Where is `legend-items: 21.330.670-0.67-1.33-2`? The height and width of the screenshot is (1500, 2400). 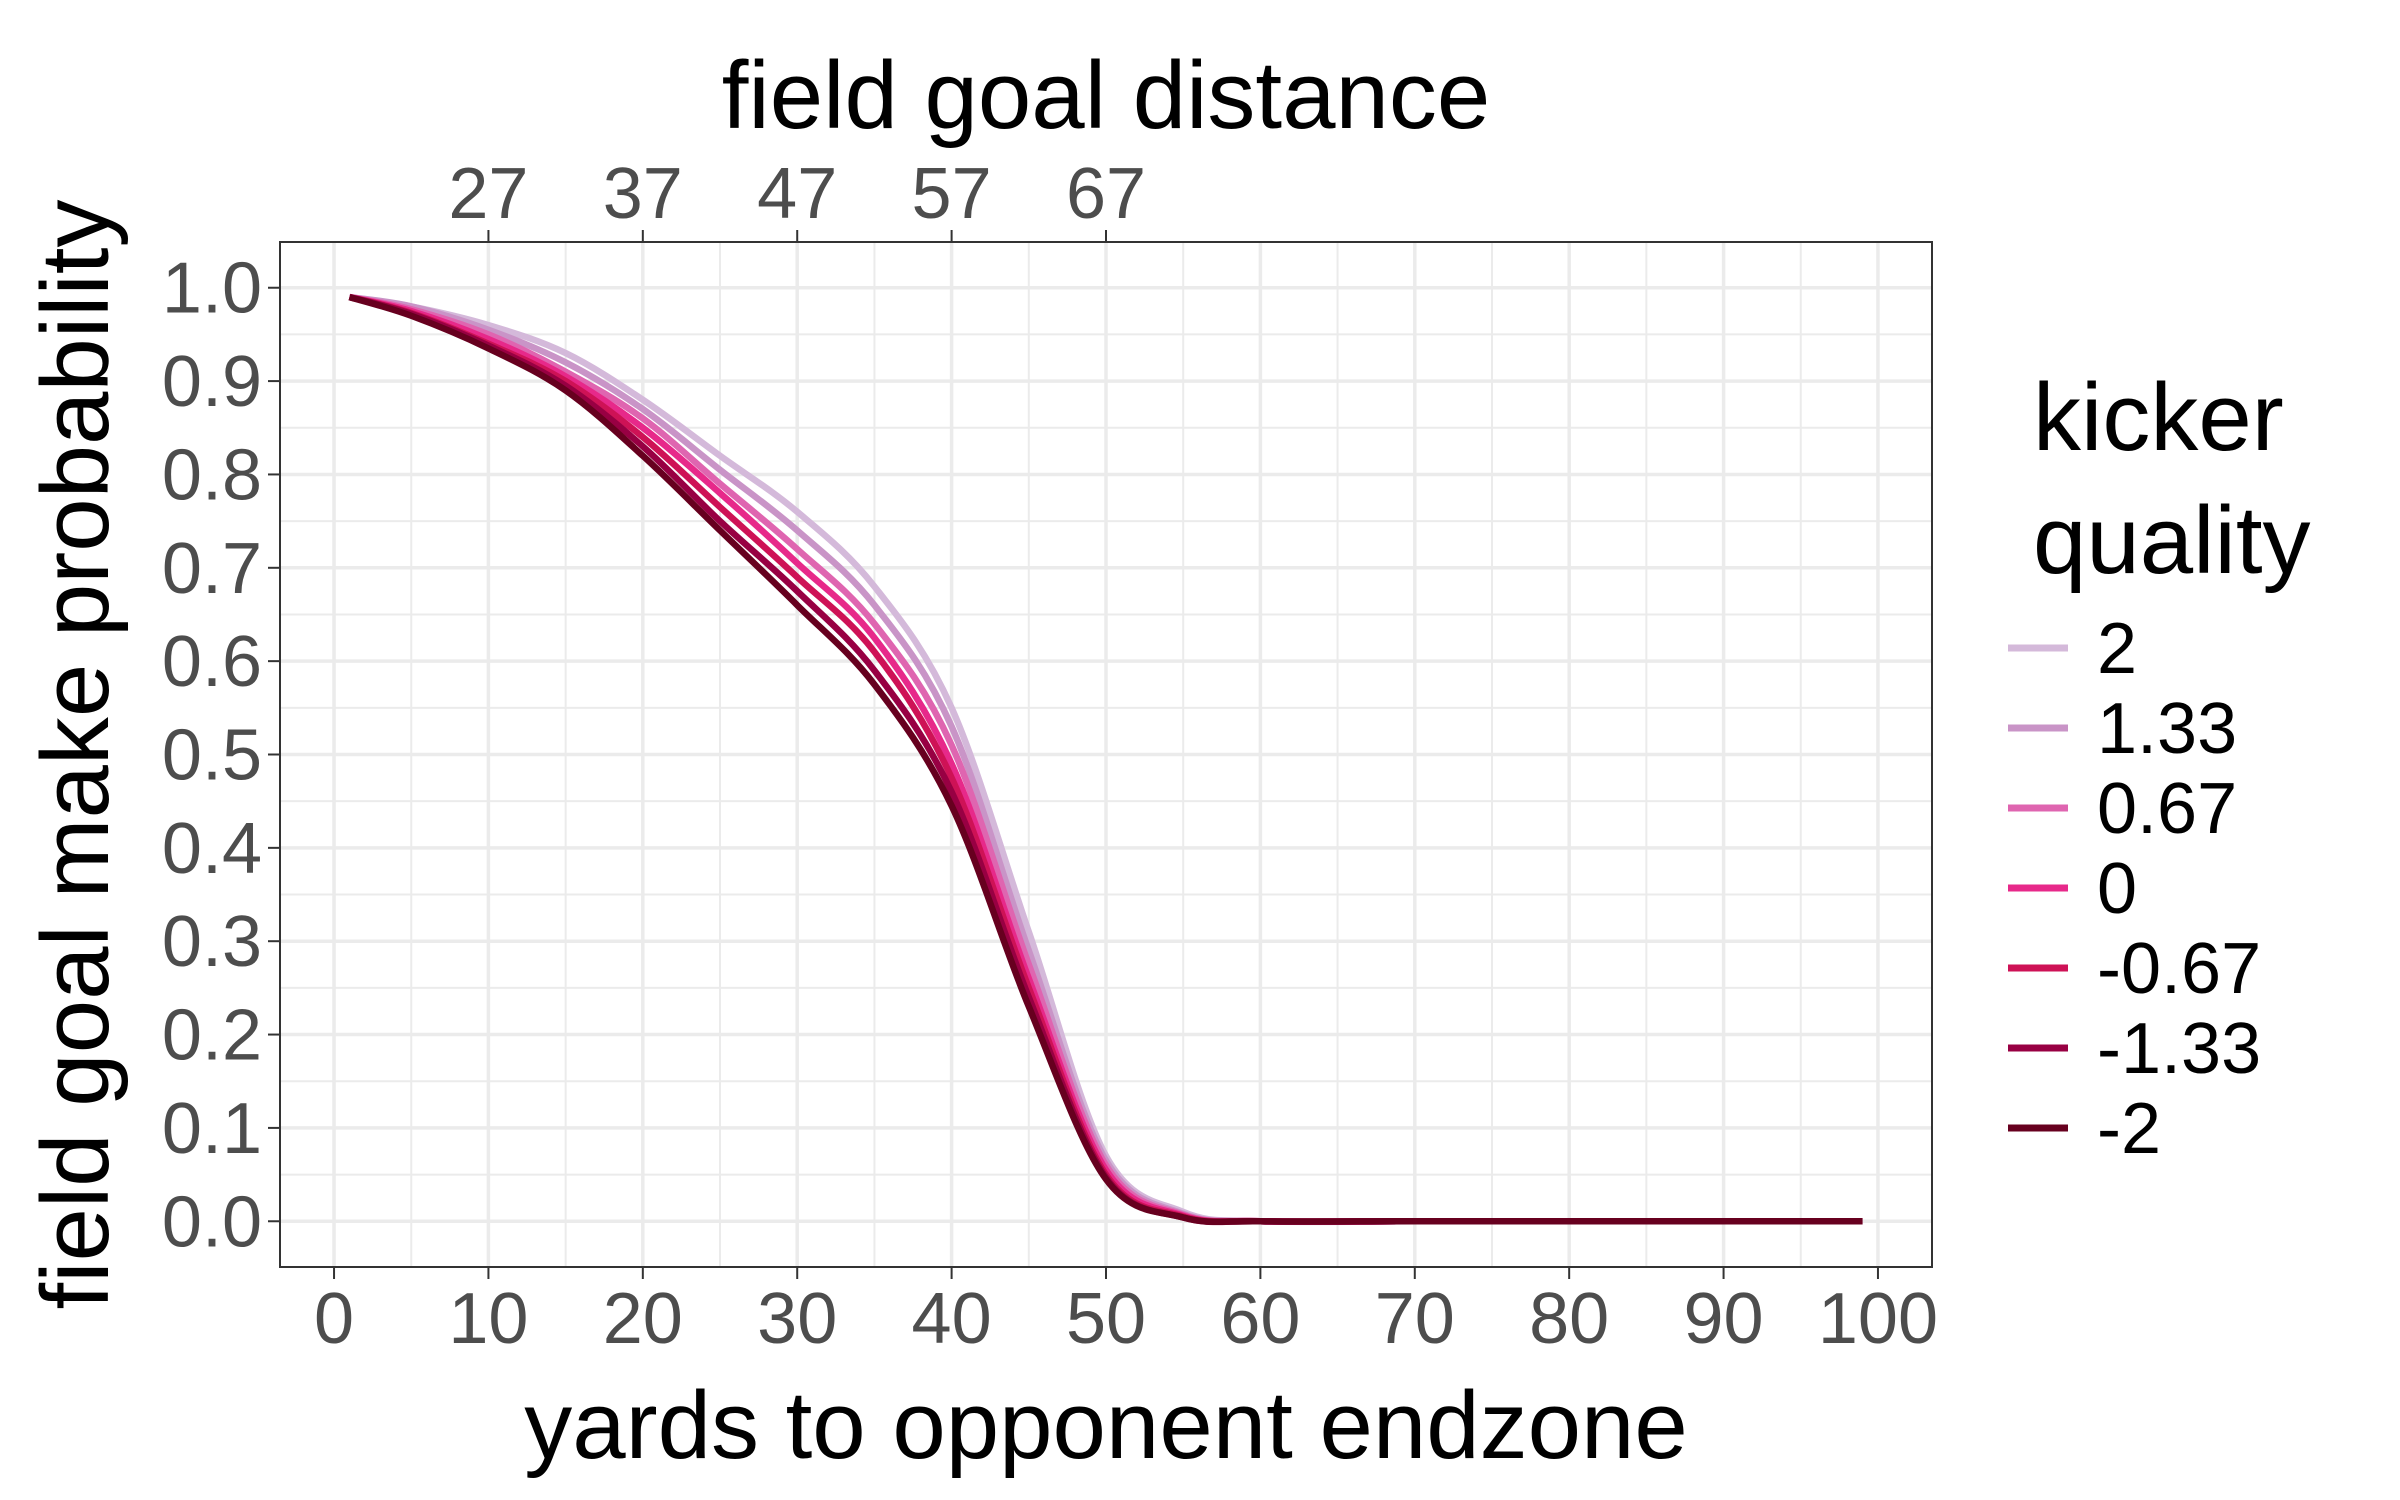 legend-items: 21.330.670-0.67-1.33-2 is located at coordinates (2134, 889).